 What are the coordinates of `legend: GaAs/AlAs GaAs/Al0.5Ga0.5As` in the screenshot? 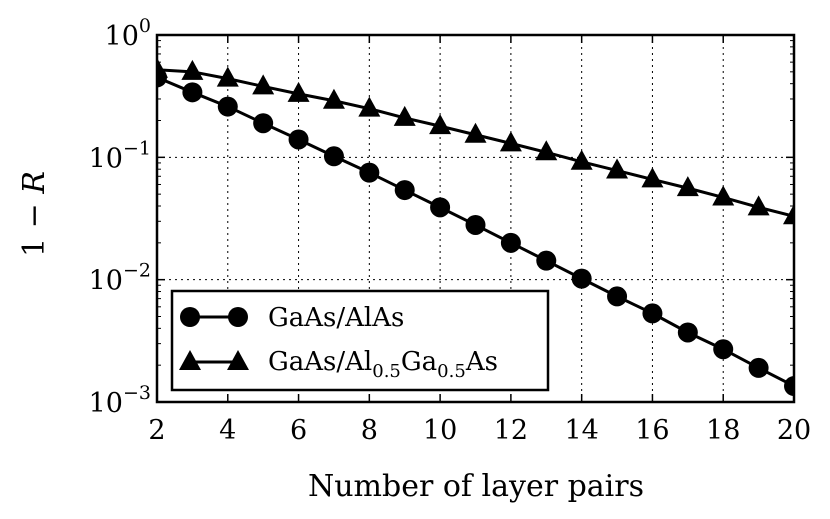 It's located at (360, 340).